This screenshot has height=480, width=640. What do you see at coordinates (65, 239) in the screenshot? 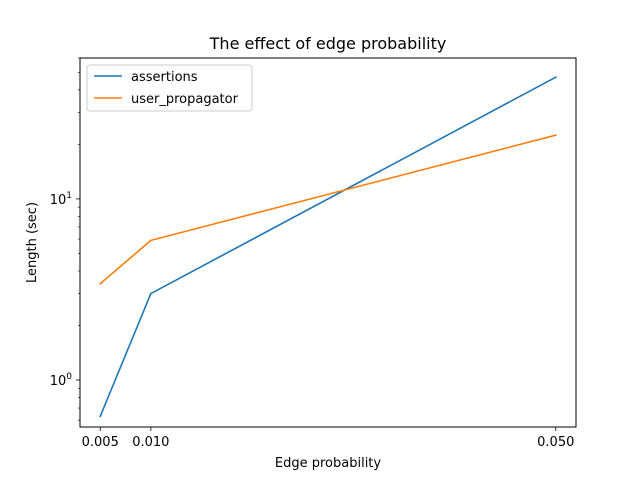
I see `y-axis-ticks: 10⁰ 10¹` at bounding box center [65, 239].